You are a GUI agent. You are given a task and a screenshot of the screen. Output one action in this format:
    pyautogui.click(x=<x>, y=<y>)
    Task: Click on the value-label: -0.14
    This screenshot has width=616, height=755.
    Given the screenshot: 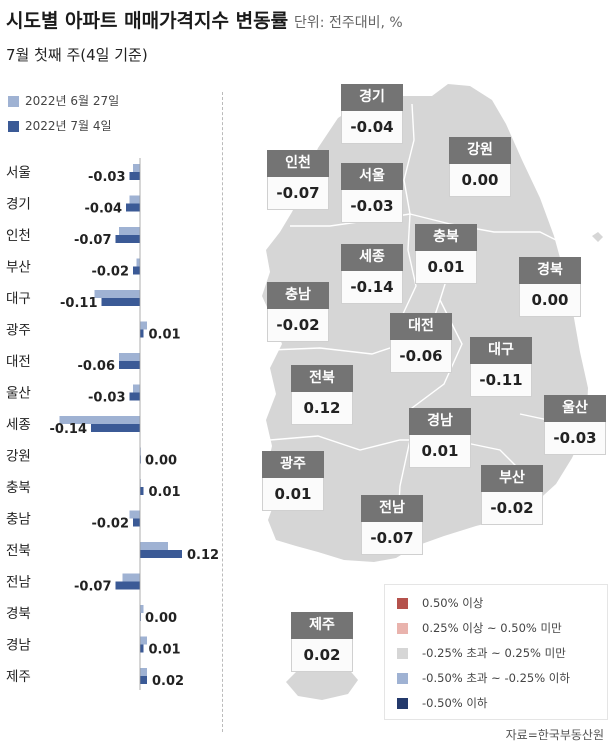 What is the action you would take?
    pyautogui.click(x=68, y=429)
    